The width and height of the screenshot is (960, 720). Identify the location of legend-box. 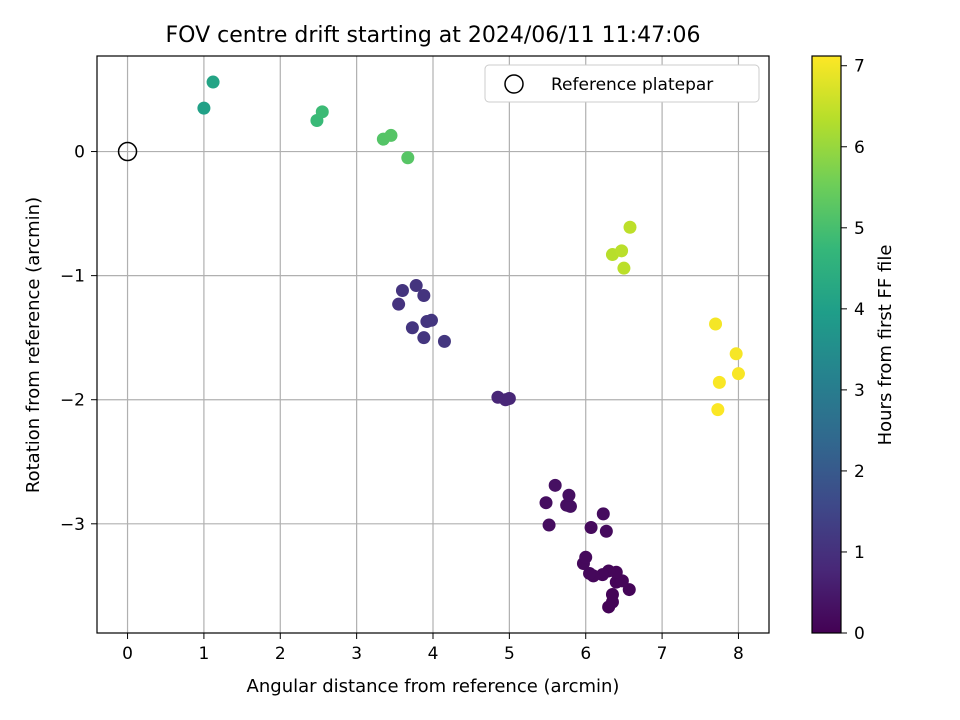
(622, 83).